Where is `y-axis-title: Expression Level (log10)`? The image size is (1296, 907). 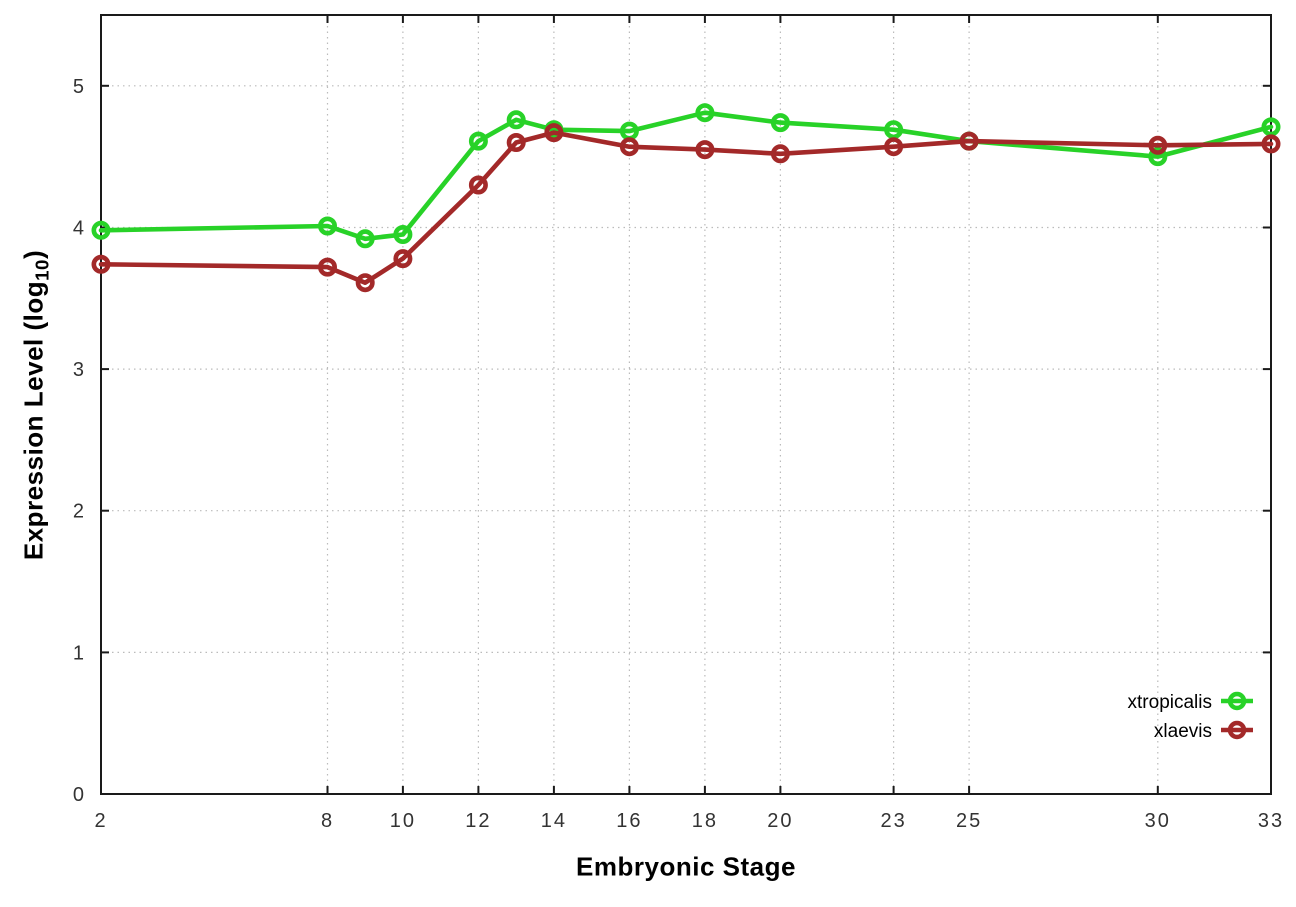
y-axis-title: Expression Level (log10) is located at coordinates (35, 405).